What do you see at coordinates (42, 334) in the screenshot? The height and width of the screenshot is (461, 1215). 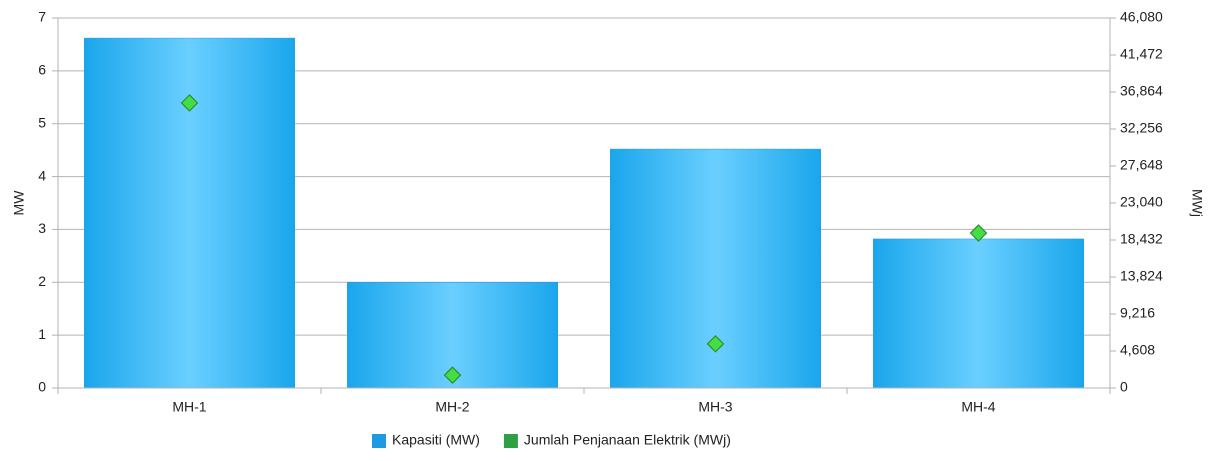 I see `y-tick-label: 1` at bounding box center [42, 334].